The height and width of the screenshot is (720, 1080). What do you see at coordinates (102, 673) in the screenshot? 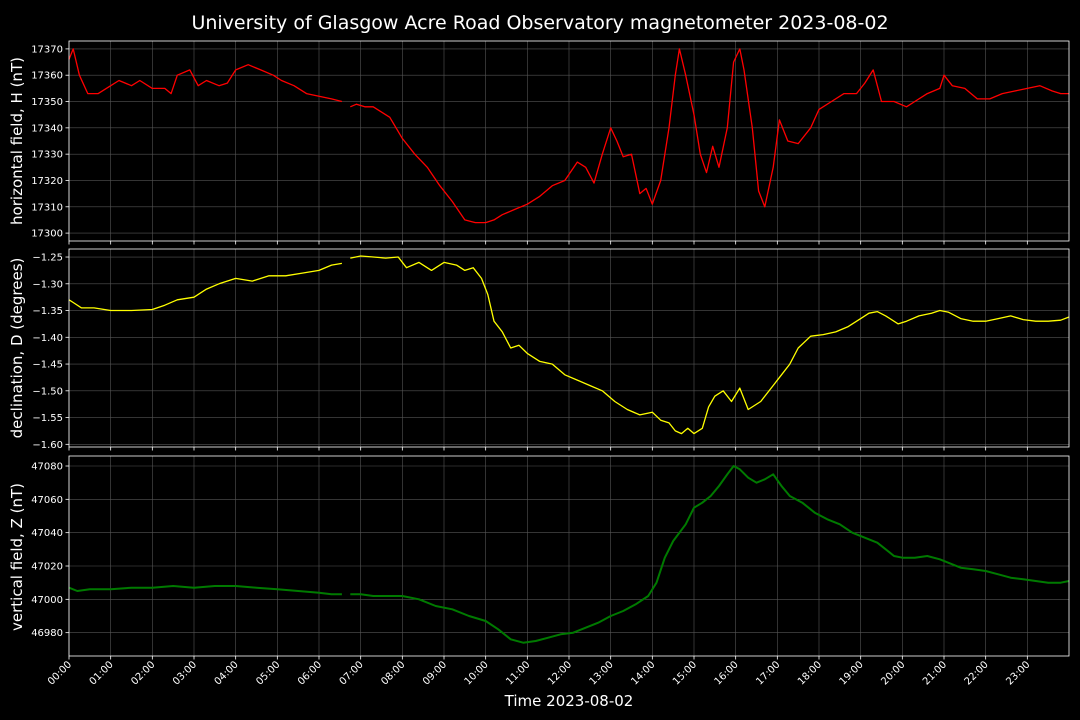
I see `x-tick-label: 01:00` at bounding box center [102, 673].